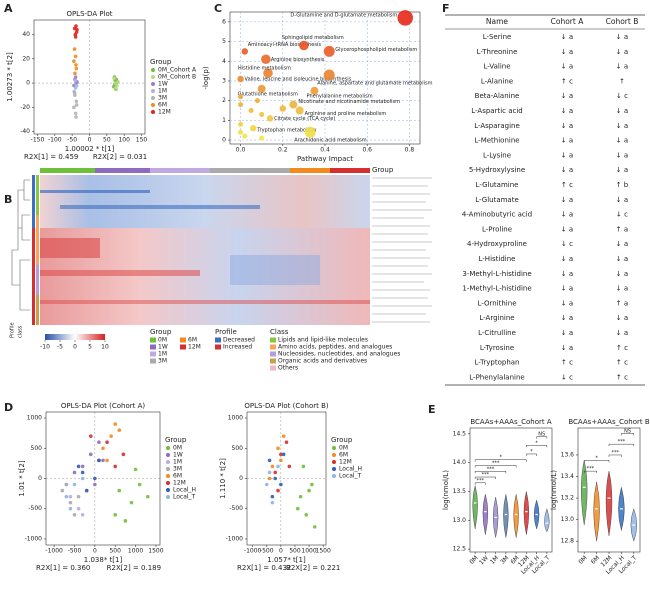  Describe the element at coordinates (497, 185) in the screenshot. I see `table-cell: L-Glutamine` at that location.